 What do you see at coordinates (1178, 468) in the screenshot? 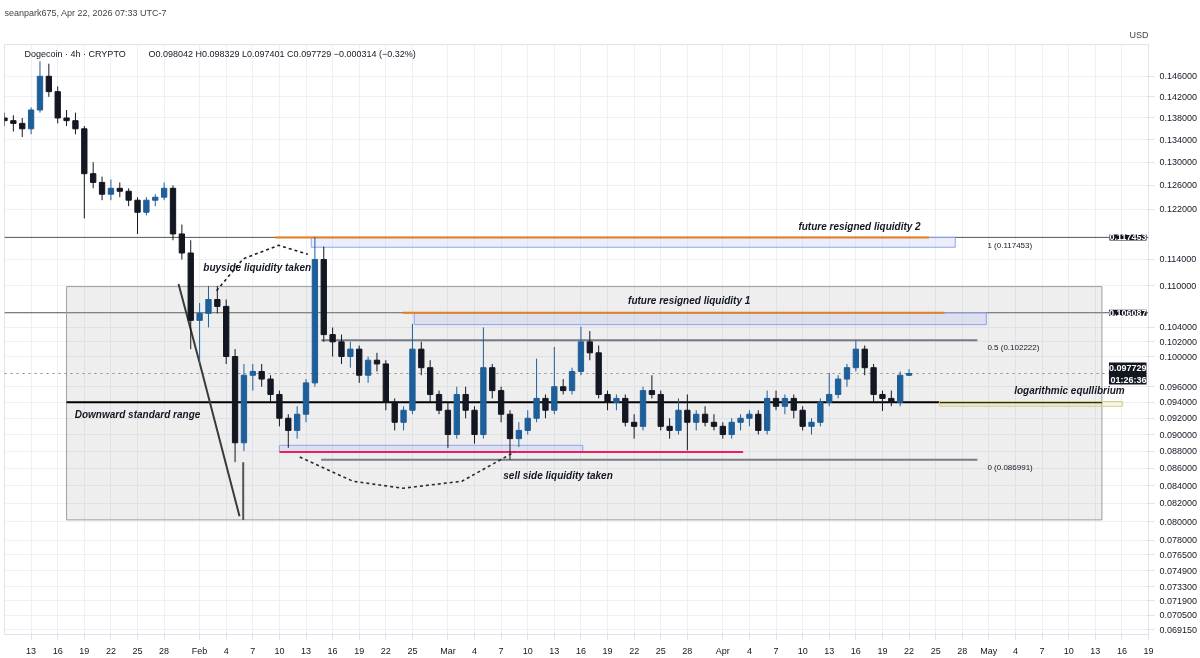
I see `y-tick-label: 0.086000` at bounding box center [1178, 468].